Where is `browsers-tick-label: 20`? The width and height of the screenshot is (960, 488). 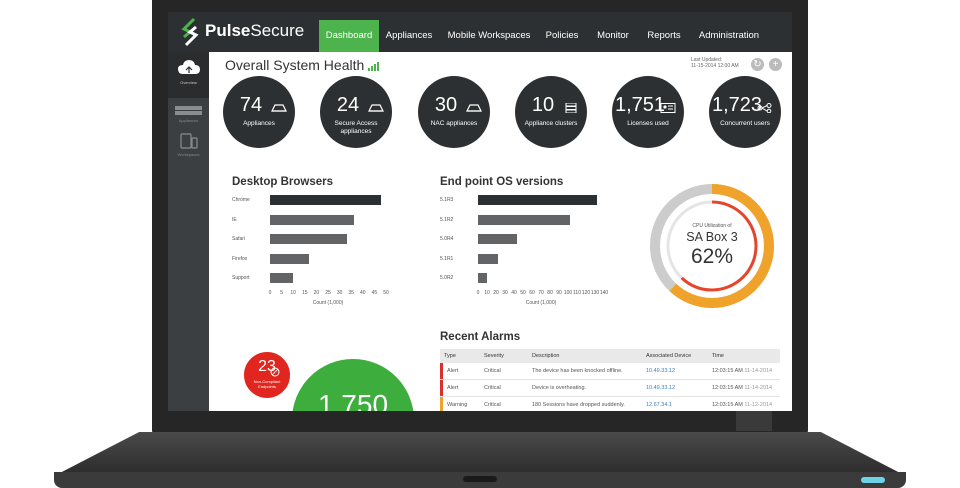
browsers-tick-label: 20 is located at coordinates (316, 292).